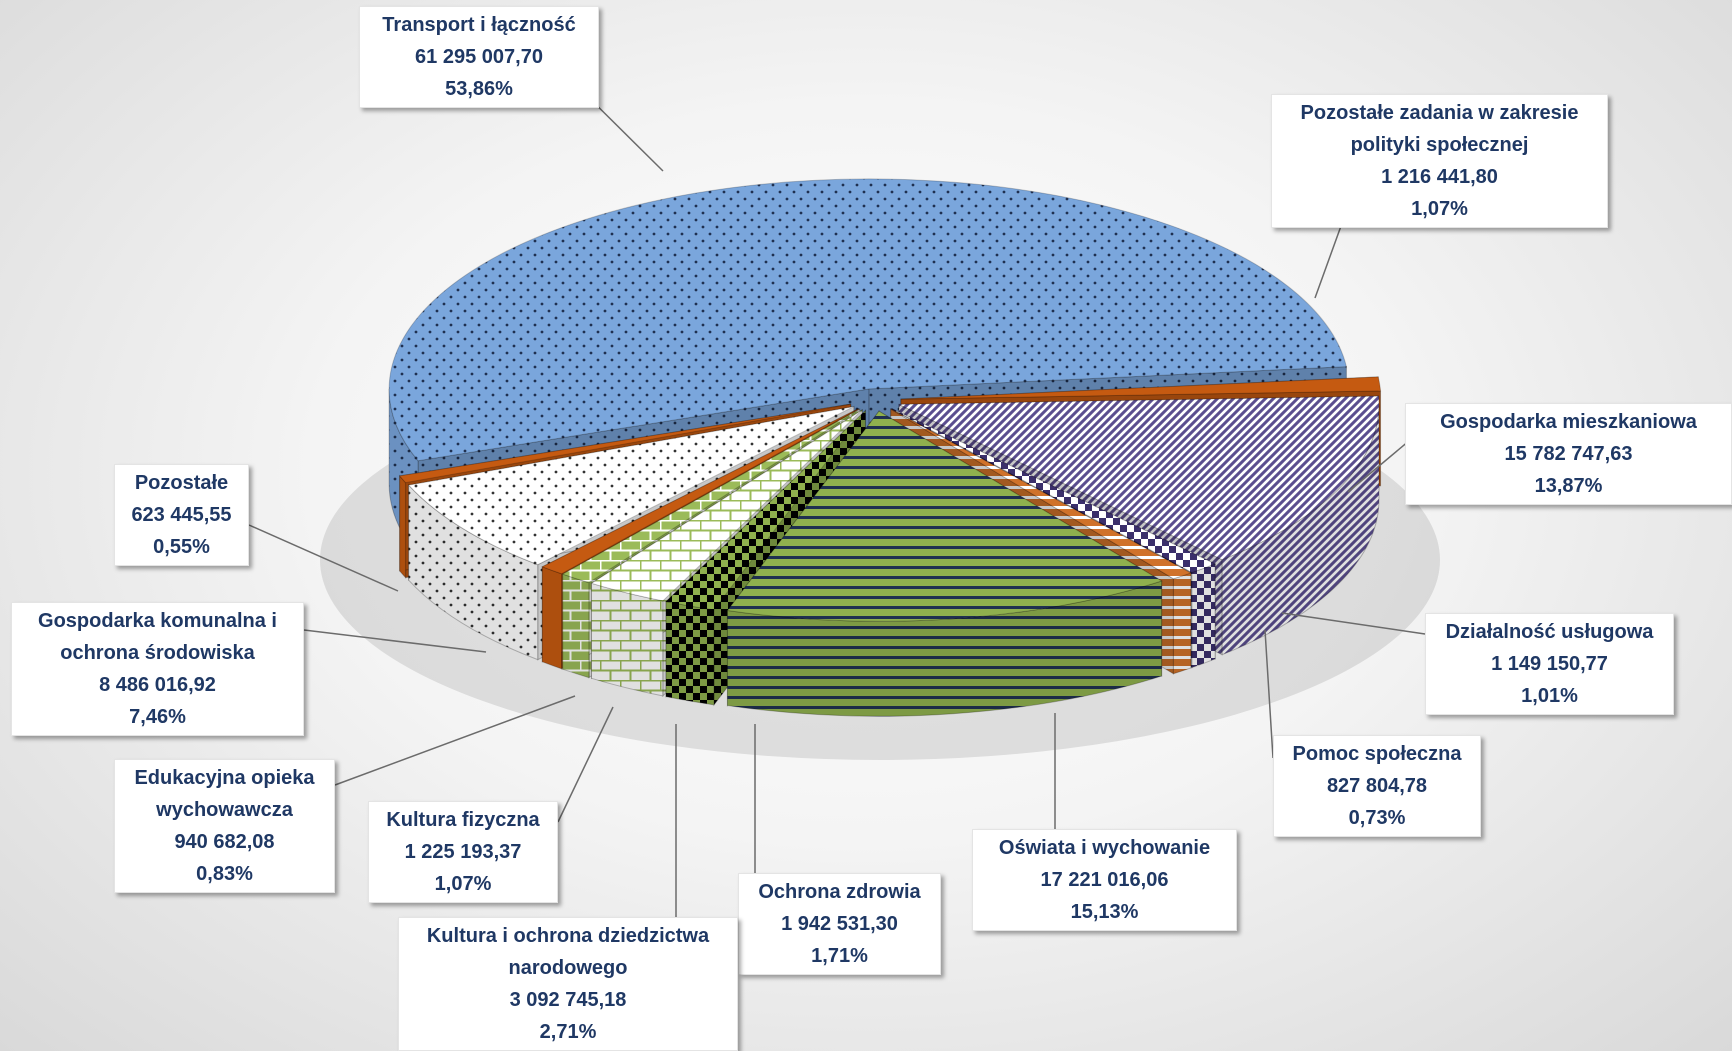 Image resolution: width=1732 pixels, height=1051 pixels. I want to click on label-percent: 13,87%, so click(1568, 486).